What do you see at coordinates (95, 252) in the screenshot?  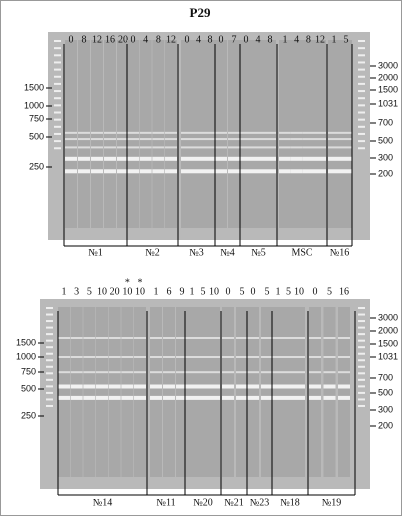 I see `group-label: №1` at bounding box center [95, 252].